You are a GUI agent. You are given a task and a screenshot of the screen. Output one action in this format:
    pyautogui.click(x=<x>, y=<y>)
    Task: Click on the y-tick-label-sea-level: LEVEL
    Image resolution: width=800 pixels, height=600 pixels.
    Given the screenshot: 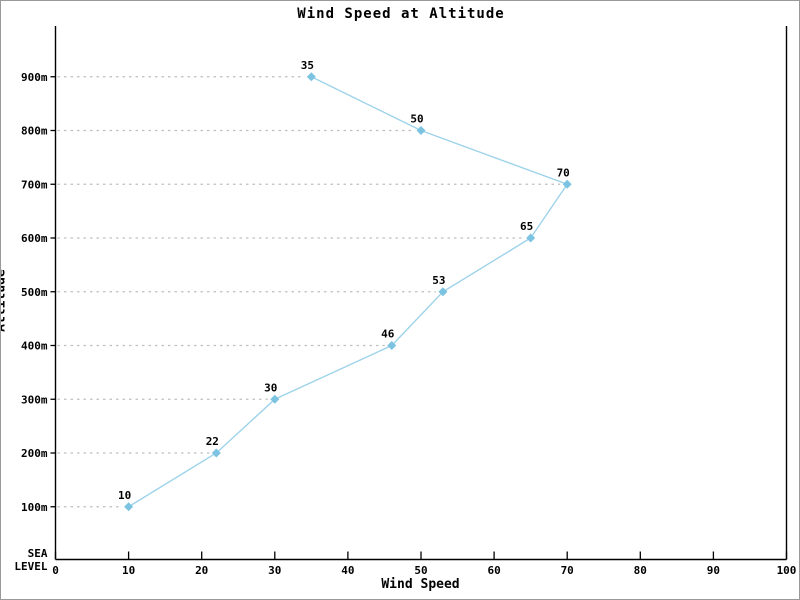 What is the action you would take?
    pyautogui.click(x=30, y=566)
    